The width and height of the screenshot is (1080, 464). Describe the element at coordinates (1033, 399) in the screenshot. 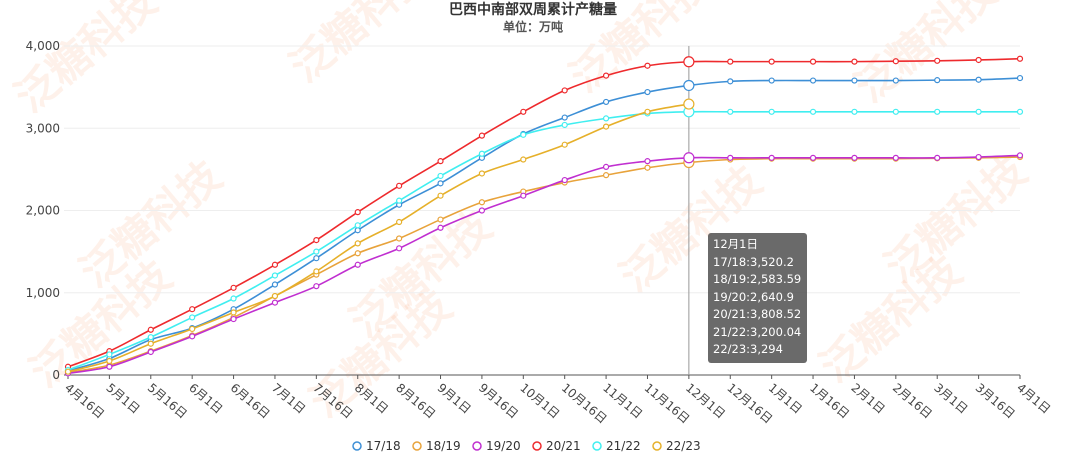

I see `x-tick-label: 4月1日` at that location.